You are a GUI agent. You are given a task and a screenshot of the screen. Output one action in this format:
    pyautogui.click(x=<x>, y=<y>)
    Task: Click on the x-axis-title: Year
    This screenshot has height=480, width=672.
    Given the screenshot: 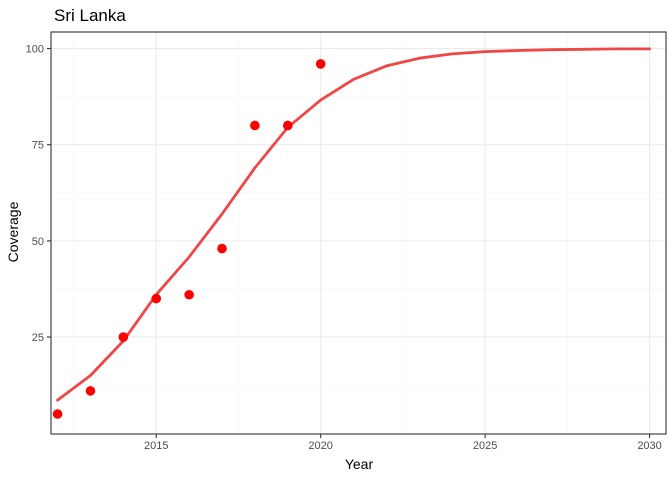 What is the action you would take?
    pyautogui.click(x=359, y=464)
    